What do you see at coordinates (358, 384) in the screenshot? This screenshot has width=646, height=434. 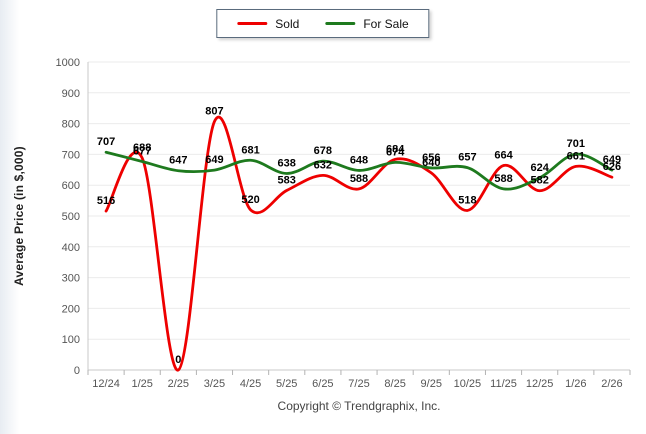 I see `x-tick-label: 7/25` at bounding box center [358, 384].